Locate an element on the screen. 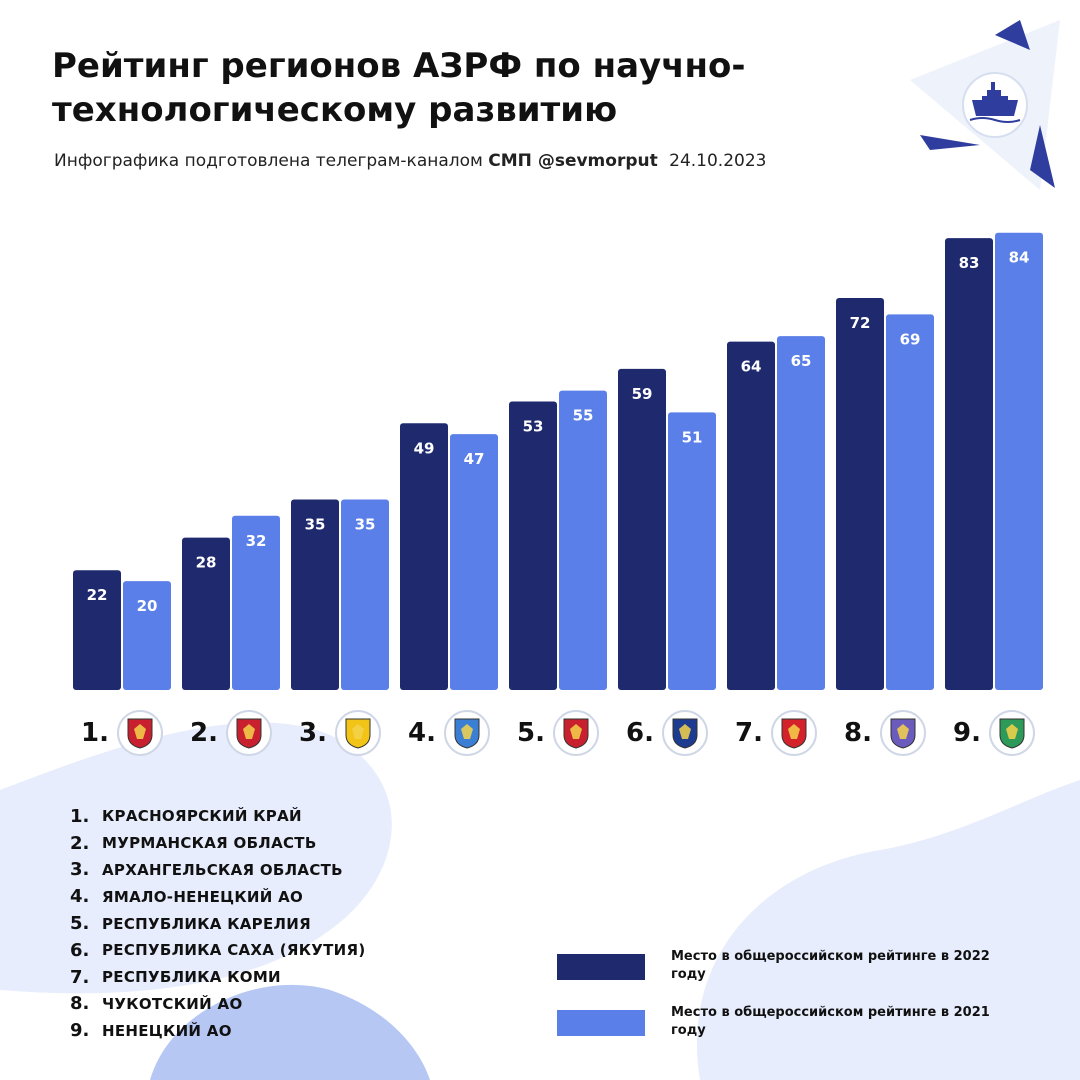 The width and height of the screenshot is (1080, 1080). rank-item-3: 3. is located at coordinates (340, 733).